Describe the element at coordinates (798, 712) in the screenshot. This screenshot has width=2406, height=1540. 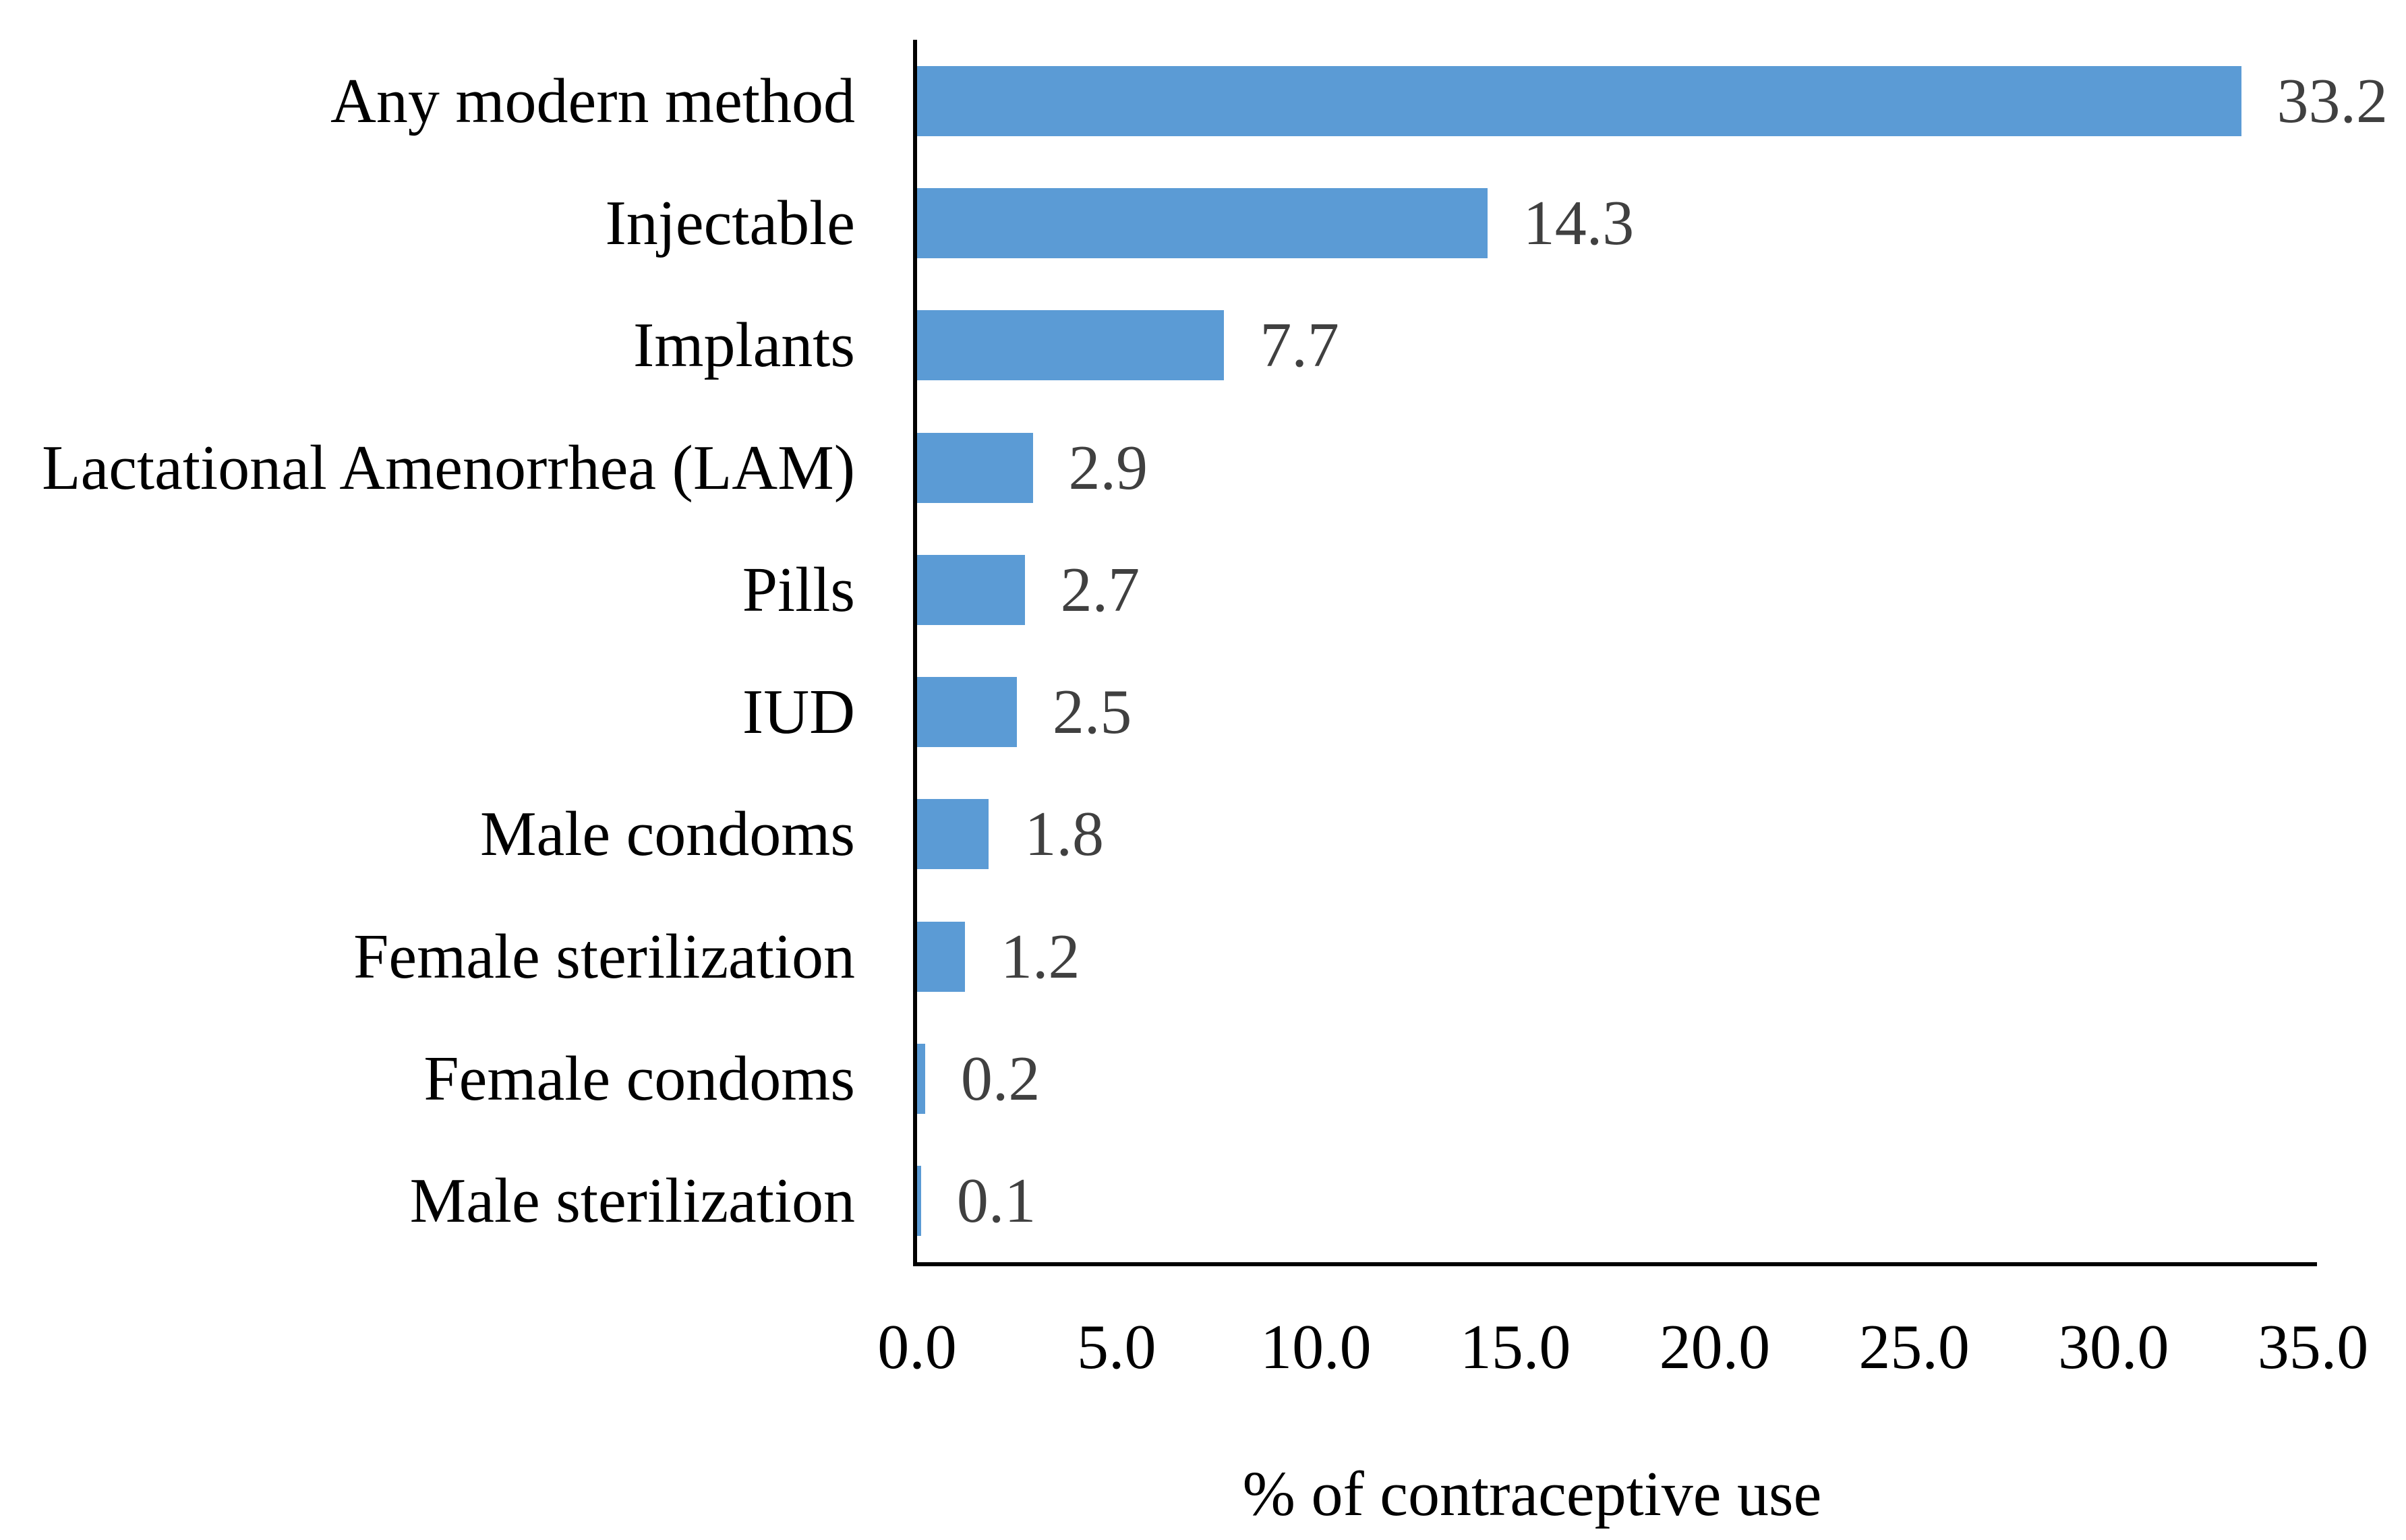
I see `category-label: IUD` at that location.